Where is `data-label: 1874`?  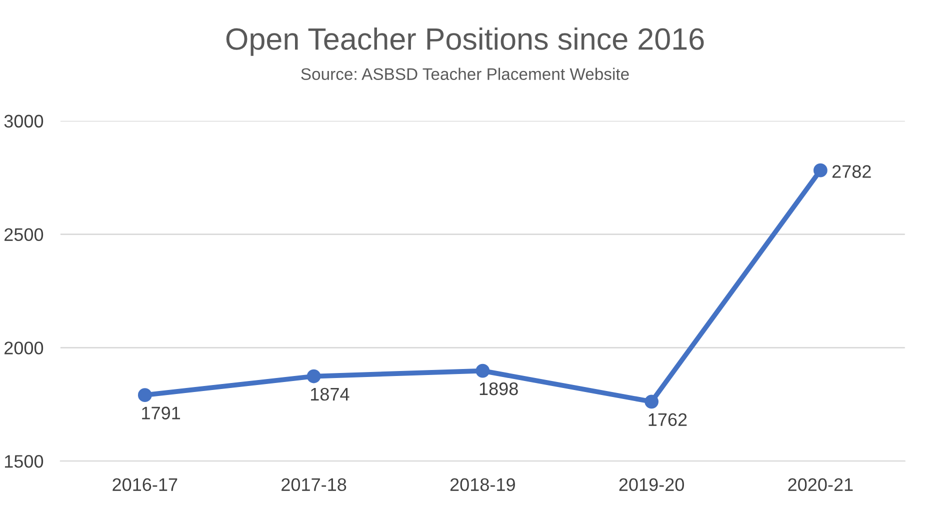
data-label: 1874 is located at coordinates (330, 394).